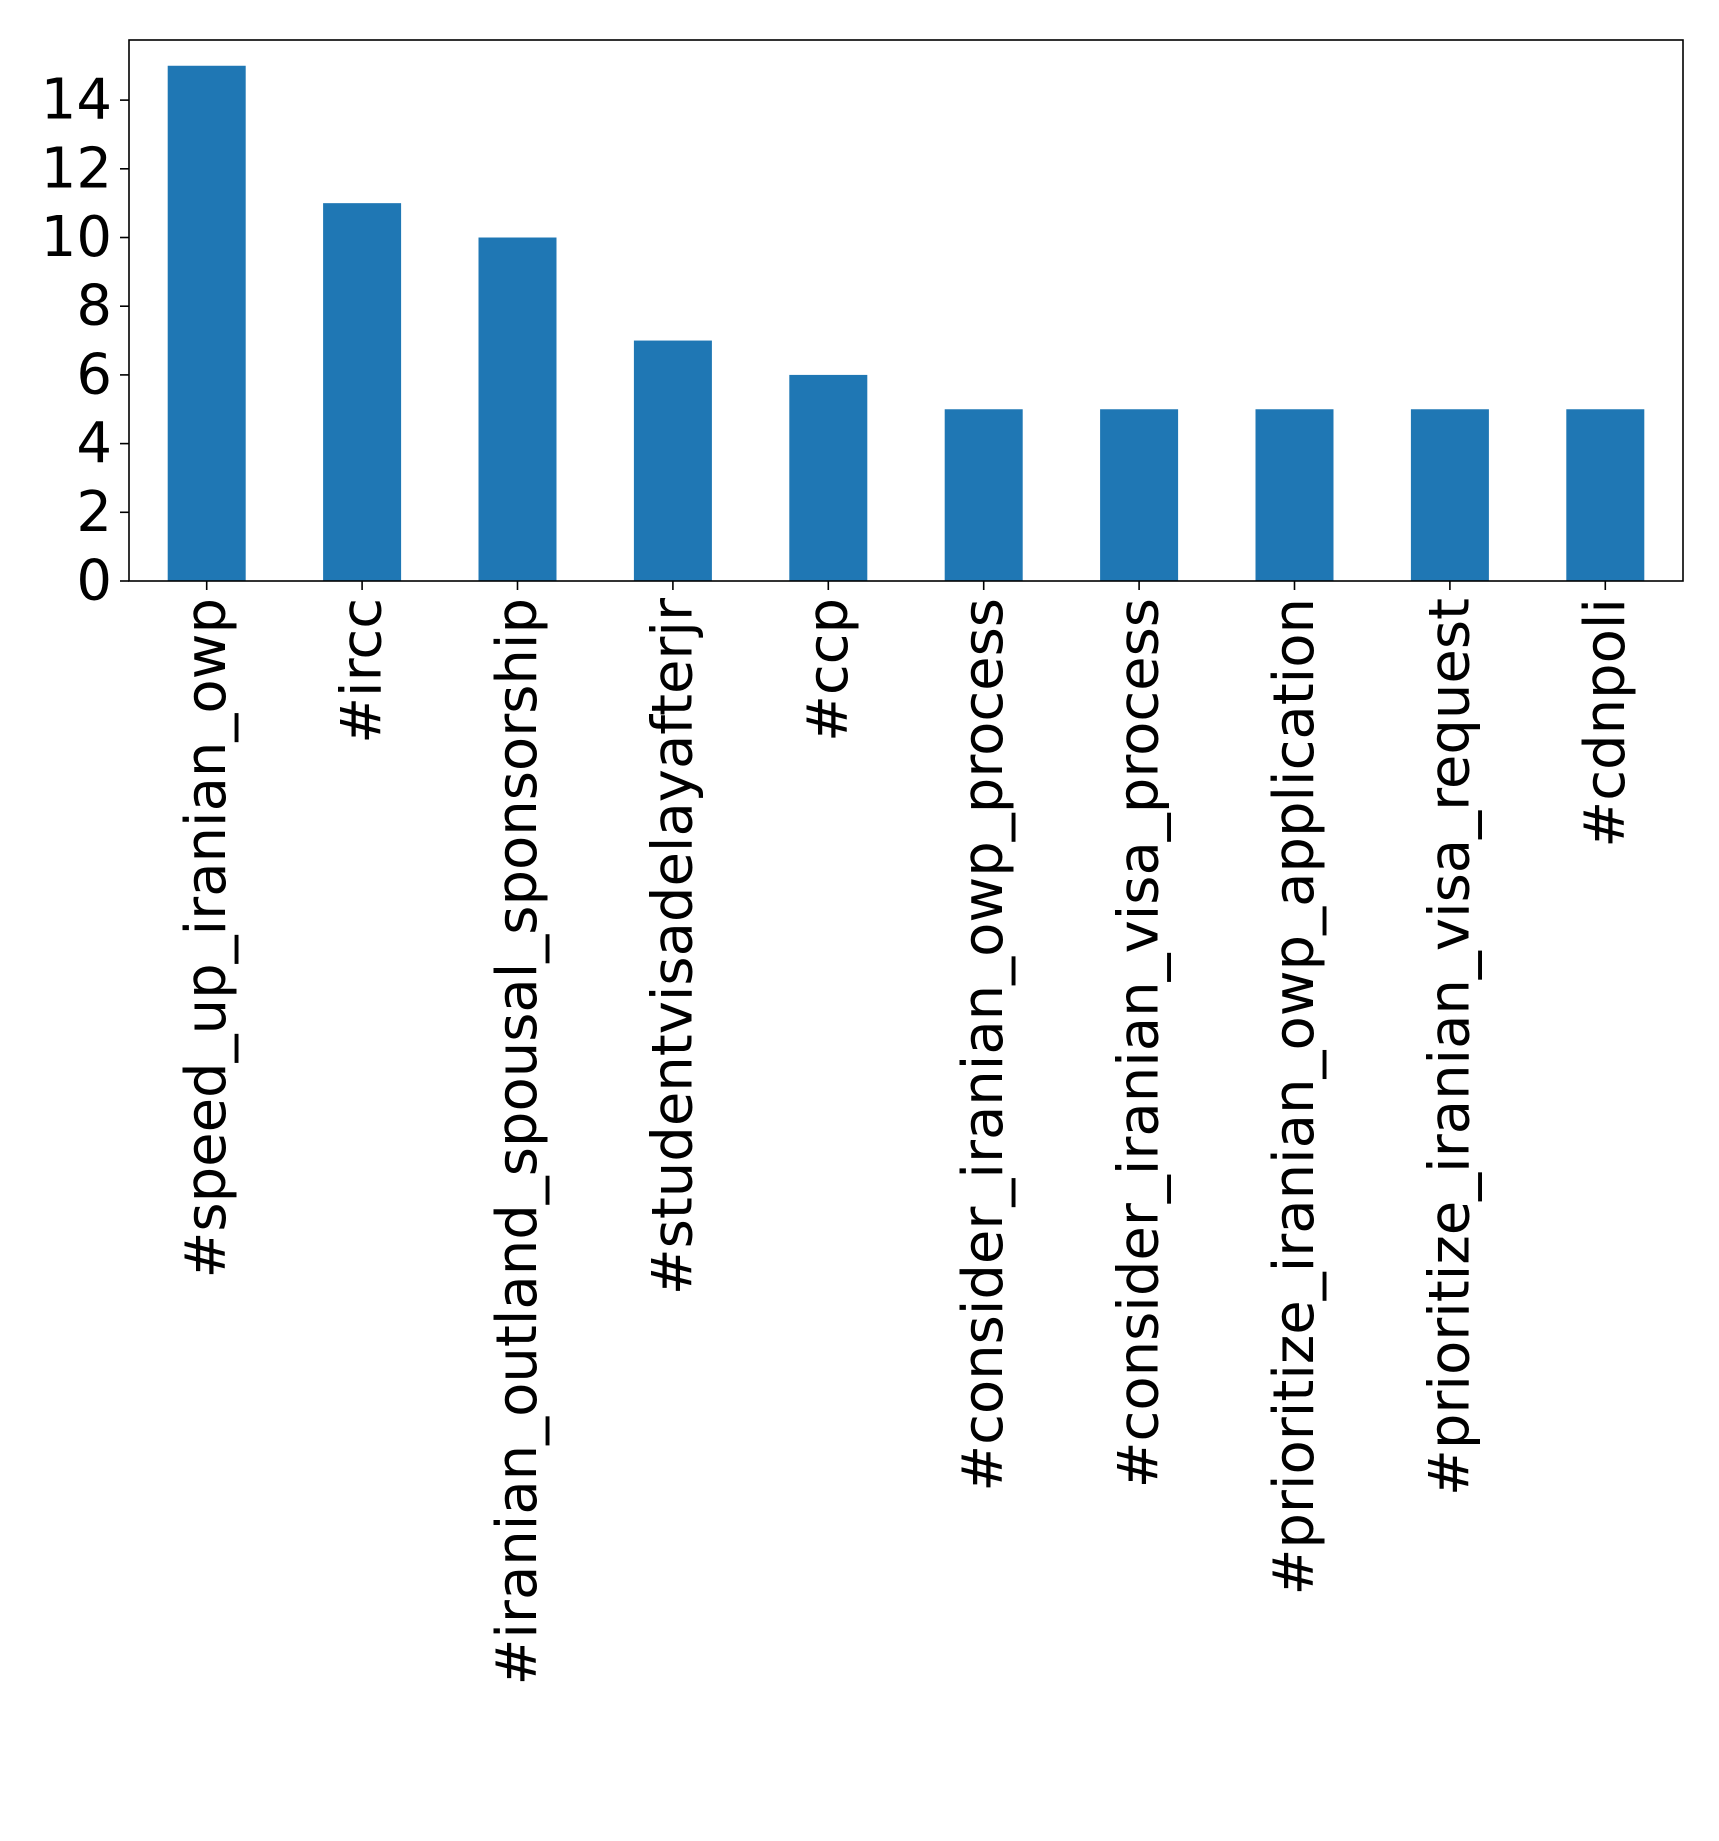  I want to click on y-tick-label: 12, so click(76, 168).